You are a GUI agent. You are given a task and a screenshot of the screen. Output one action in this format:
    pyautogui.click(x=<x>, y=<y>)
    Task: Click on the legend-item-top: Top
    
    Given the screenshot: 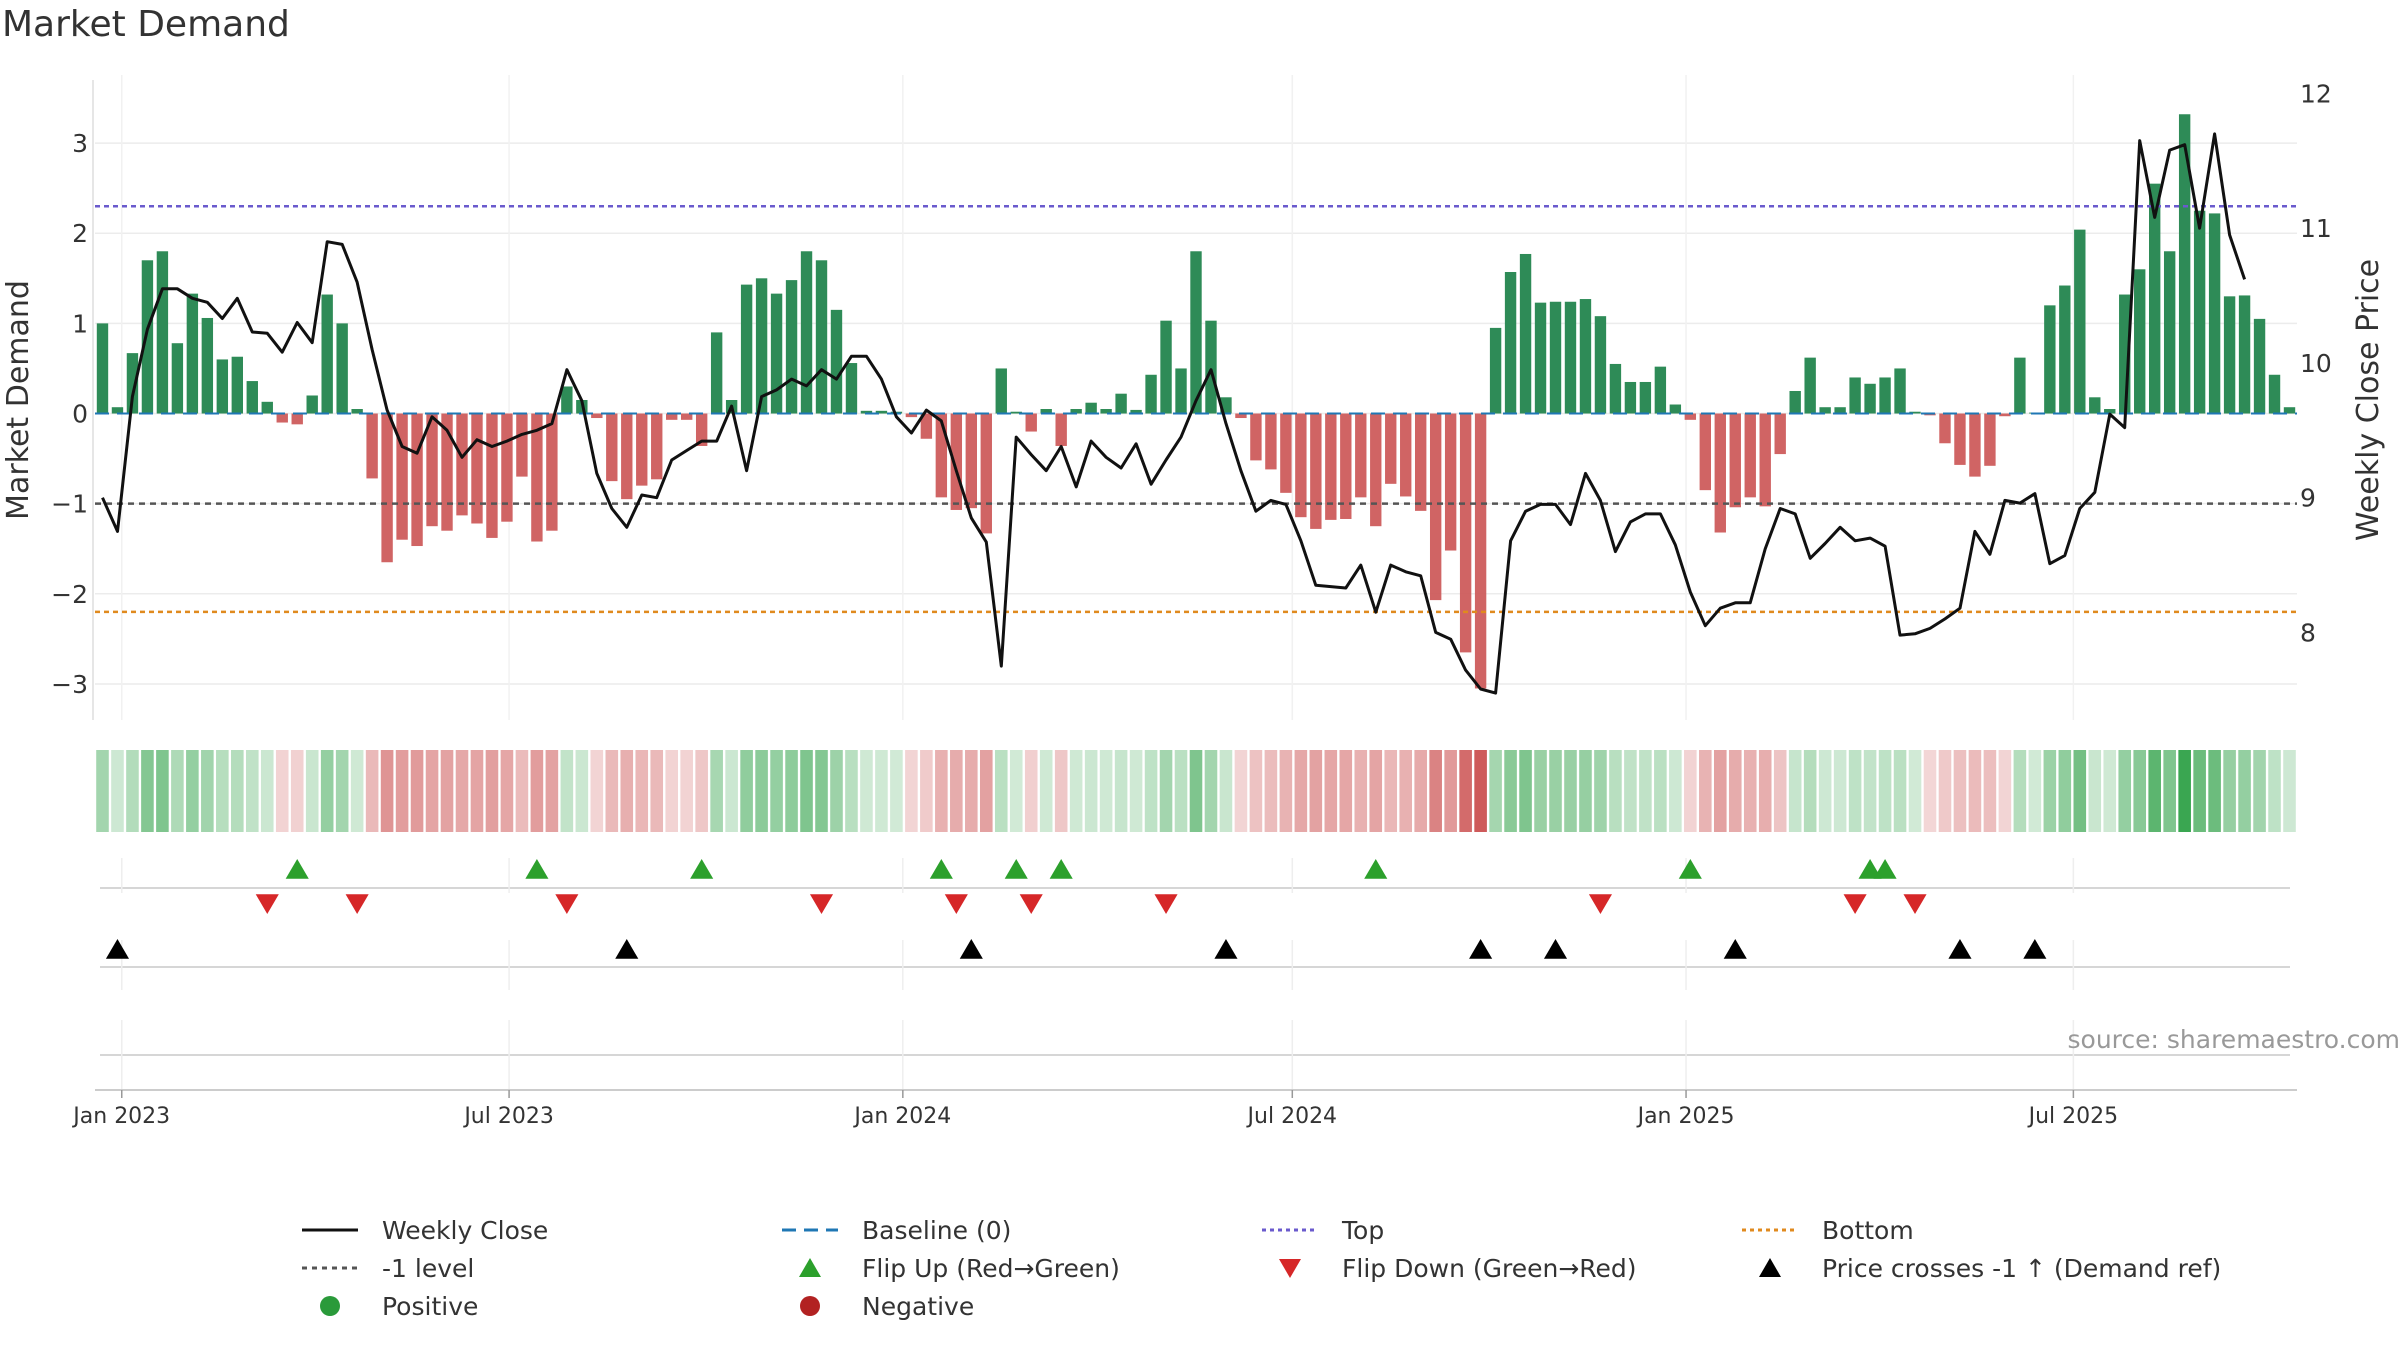 What is the action you would take?
    pyautogui.click(x=1322, y=1230)
    